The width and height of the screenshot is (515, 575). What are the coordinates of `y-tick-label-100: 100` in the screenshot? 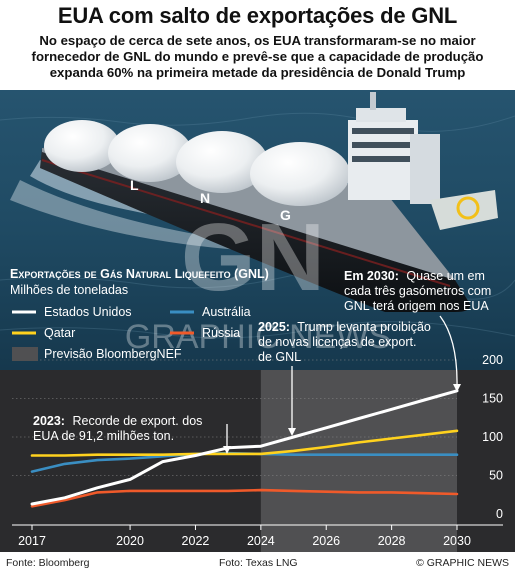 It's located at (492, 437).